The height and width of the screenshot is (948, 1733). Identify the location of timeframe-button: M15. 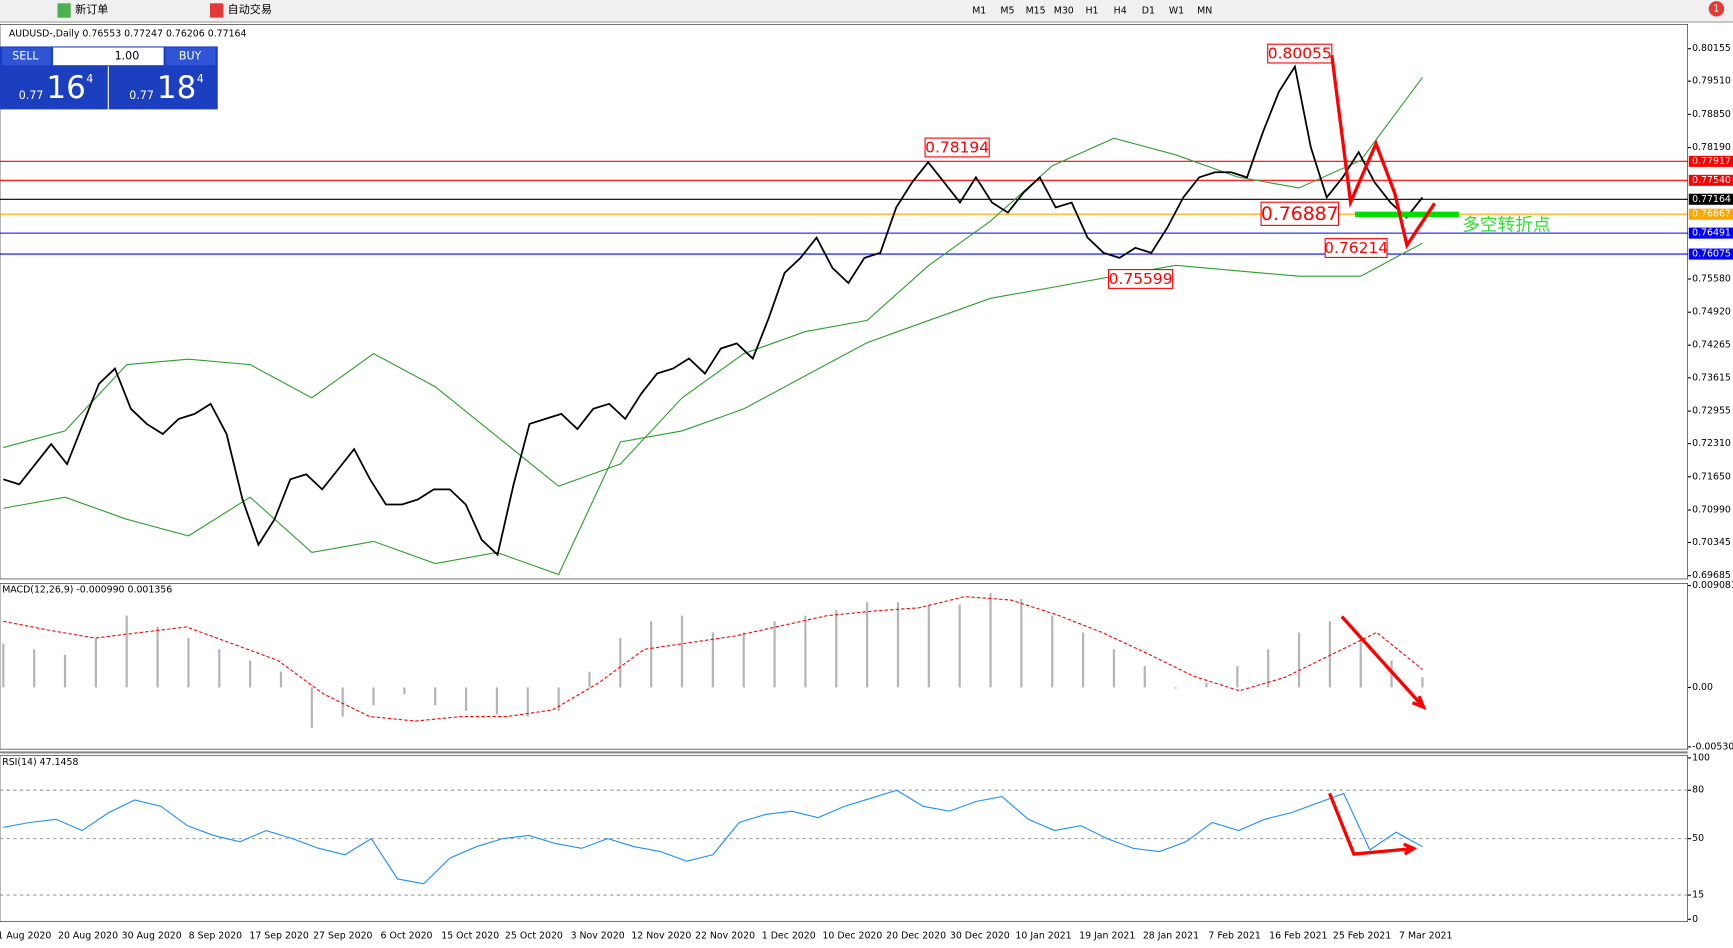
(1036, 11).